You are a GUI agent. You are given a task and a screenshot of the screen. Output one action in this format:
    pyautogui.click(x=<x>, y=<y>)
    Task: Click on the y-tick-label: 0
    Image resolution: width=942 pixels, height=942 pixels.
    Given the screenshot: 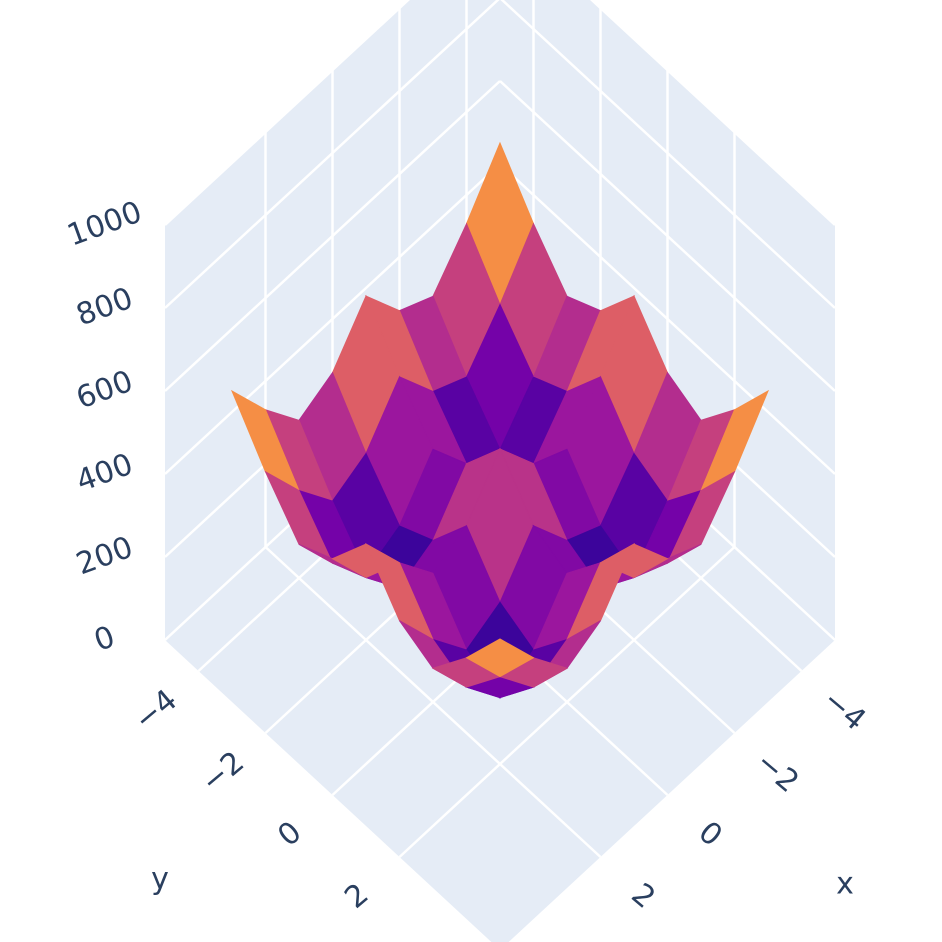 What is the action you would take?
    pyautogui.click(x=289, y=834)
    